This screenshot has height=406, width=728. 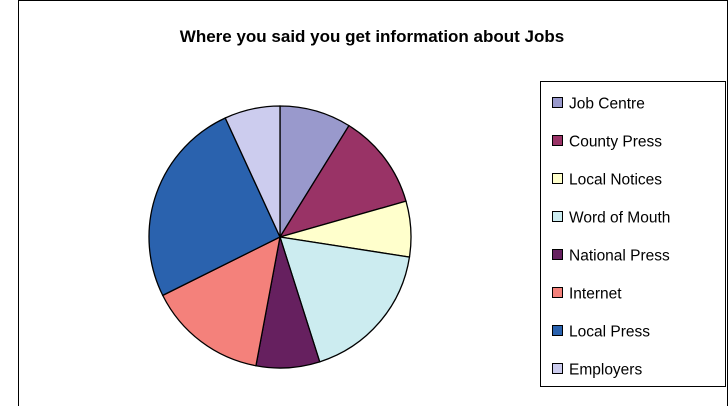 I want to click on legend-swatch-local-press, so click(x=557, y=330).